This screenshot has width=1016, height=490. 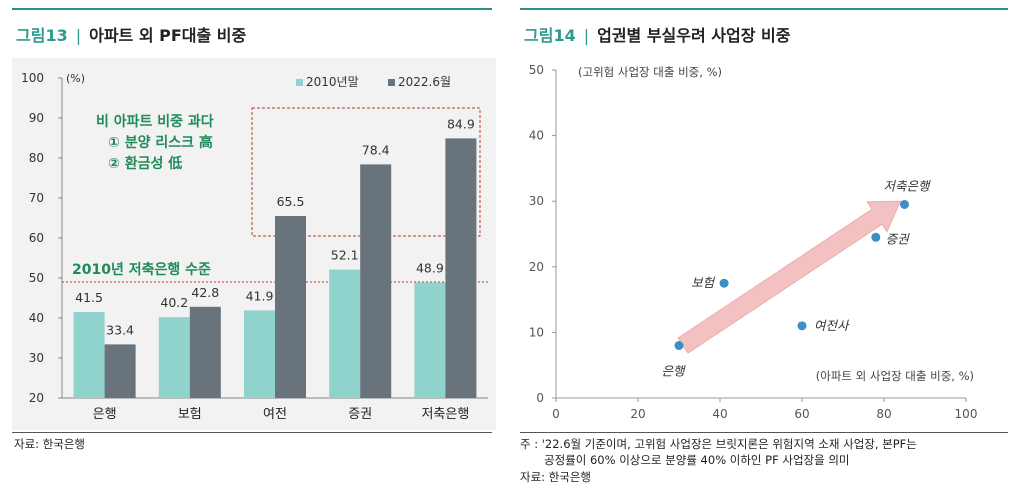 I want to click on bar-legend-label: 2022.6월, so click(x=424, y=82).